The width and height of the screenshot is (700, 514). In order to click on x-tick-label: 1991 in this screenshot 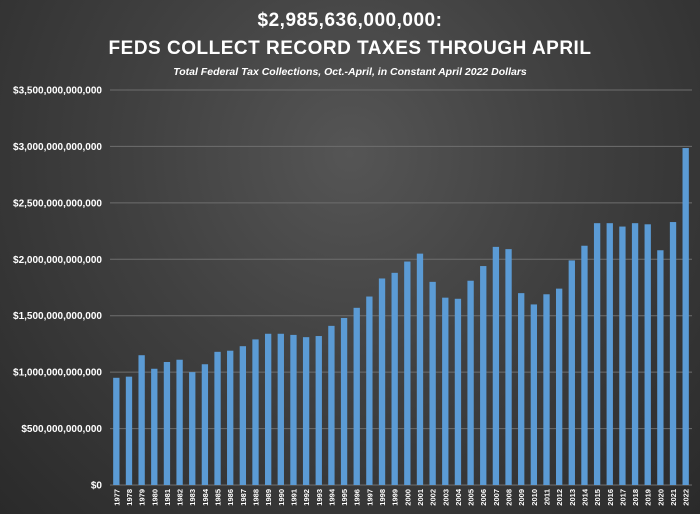, I will do `click(293, 497)`.